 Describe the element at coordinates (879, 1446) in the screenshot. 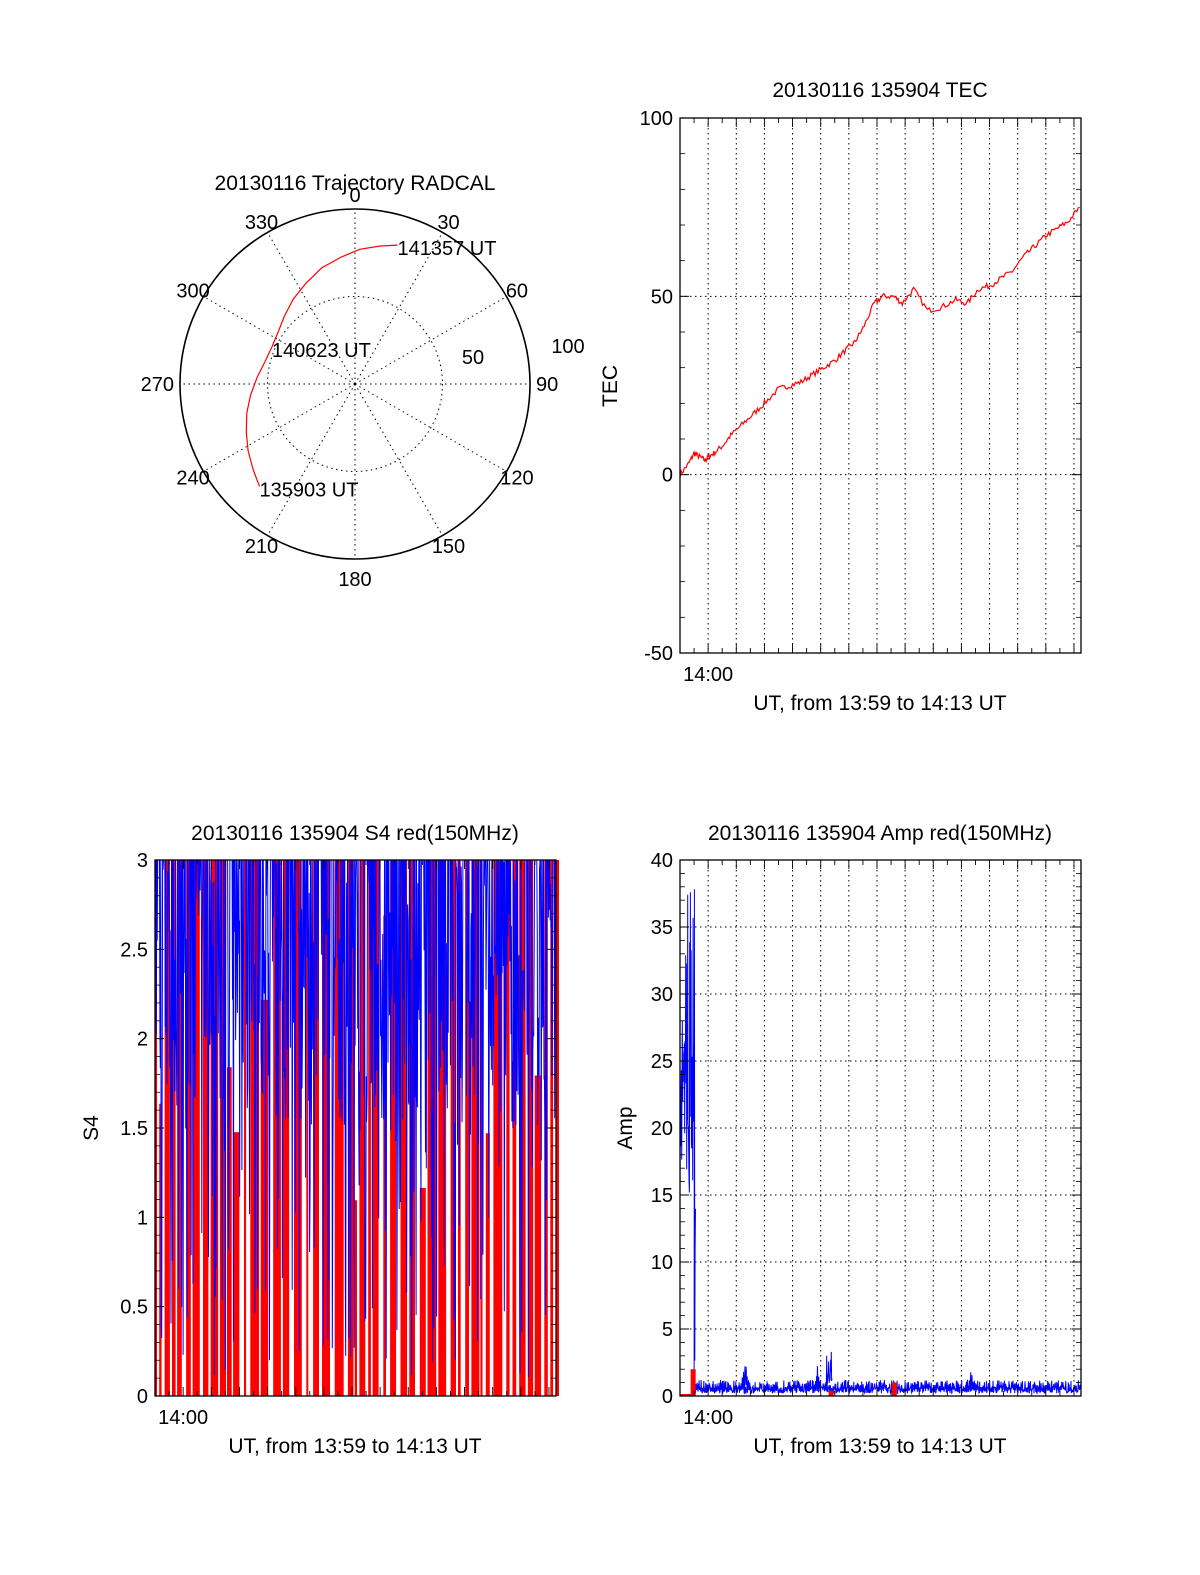

I see `amp-xlabel: UT, from 13:59 to 14:13 UT` at that location.